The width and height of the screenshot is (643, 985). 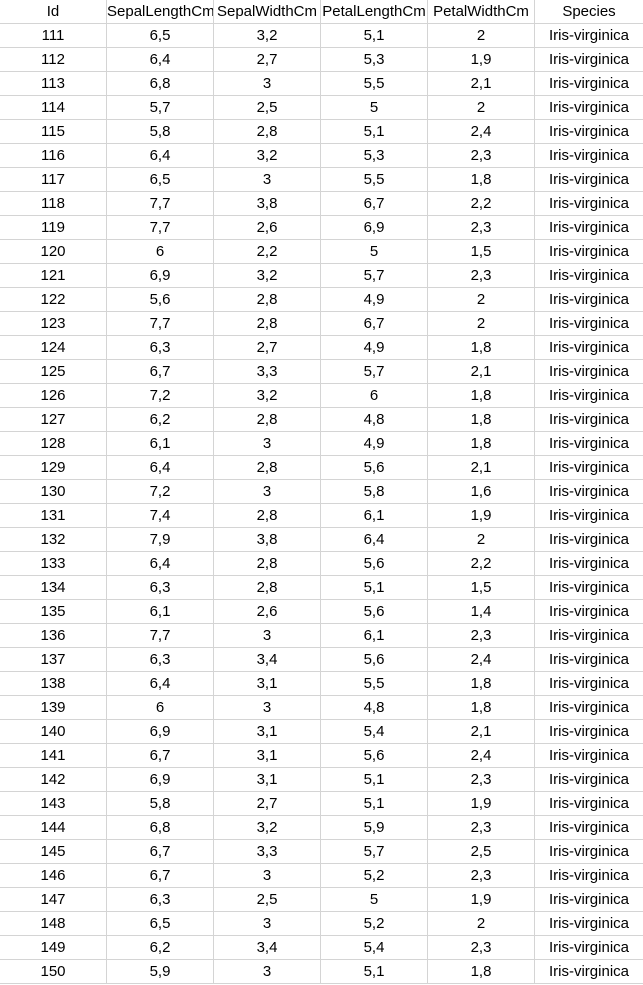 What do you see at coordinates (53, 804) in the screenshot?
I see `cell-id: 143` at bounding box center [53, 804].